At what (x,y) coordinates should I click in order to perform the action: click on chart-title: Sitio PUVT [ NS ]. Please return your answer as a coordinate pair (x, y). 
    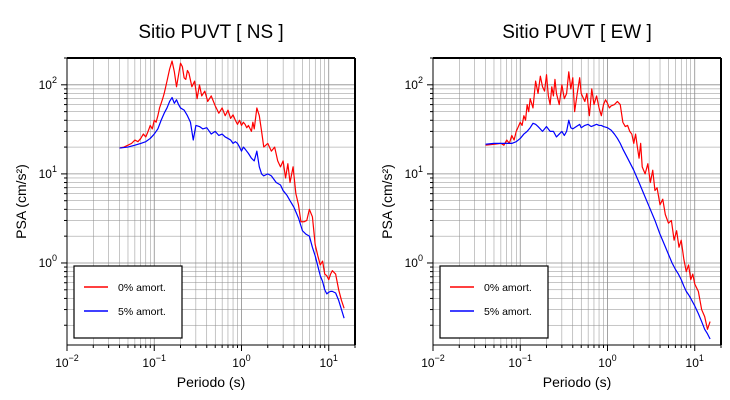
    Looking at the image, I should click on (210, 32).